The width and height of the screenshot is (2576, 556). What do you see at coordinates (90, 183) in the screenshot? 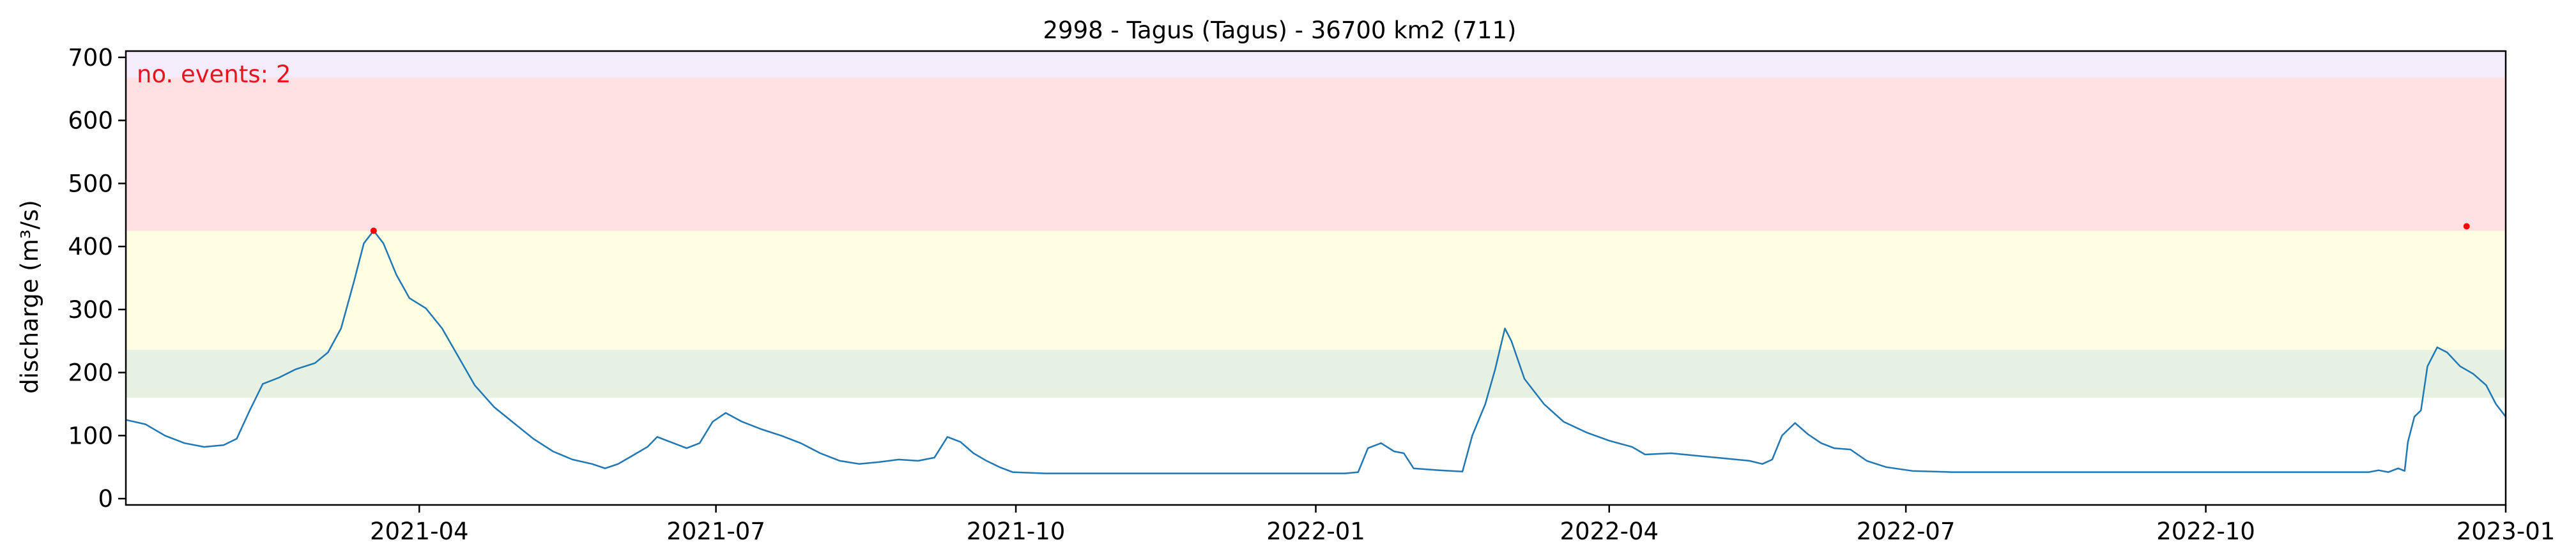
I see `y-tick-label: 500` at bounding box center [90, 183].